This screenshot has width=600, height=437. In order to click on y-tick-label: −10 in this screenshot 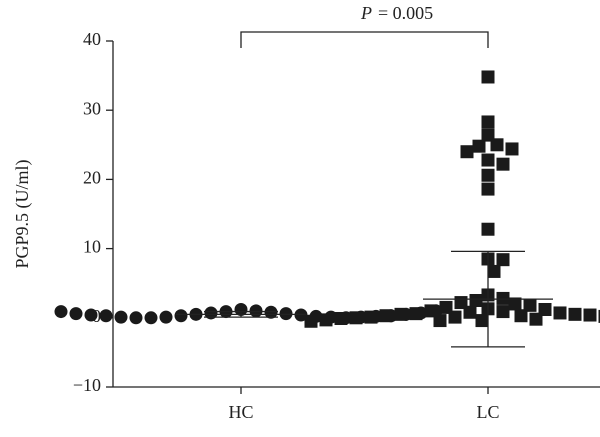, I will do `click(87, 385)`.